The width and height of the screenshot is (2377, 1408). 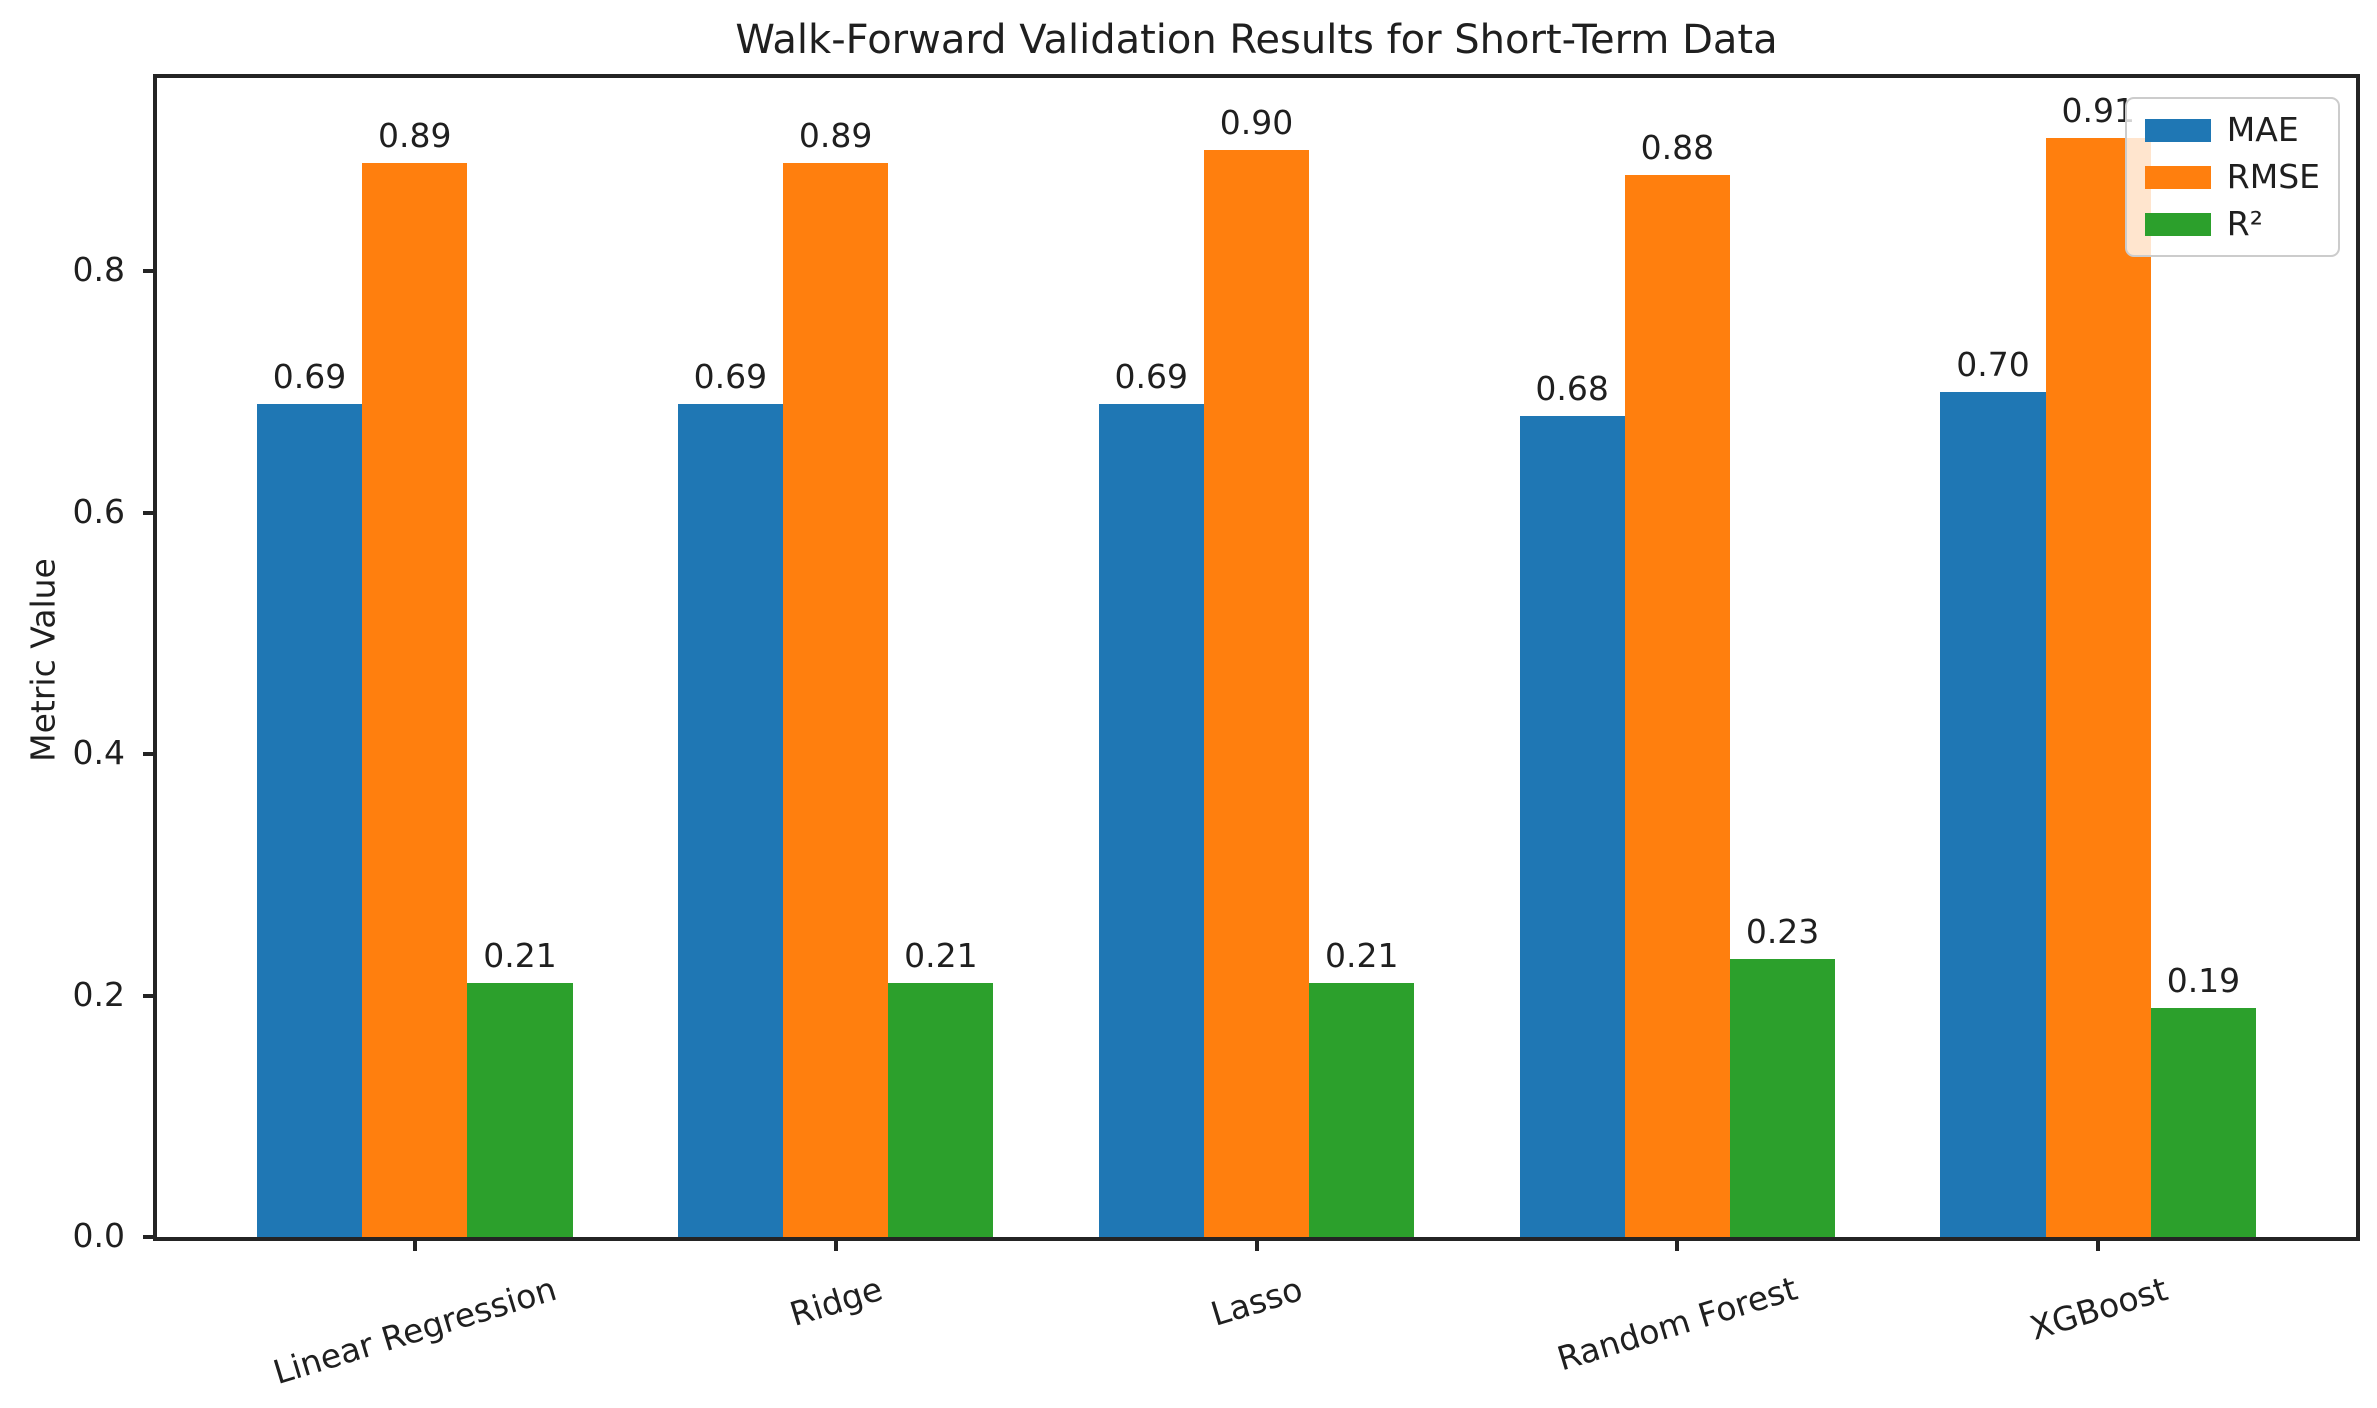 What do you see at coordinates (2203, 980) in the screenshot?
I see `bar-value-label: 0.19` at bounding box center [2203, 980].